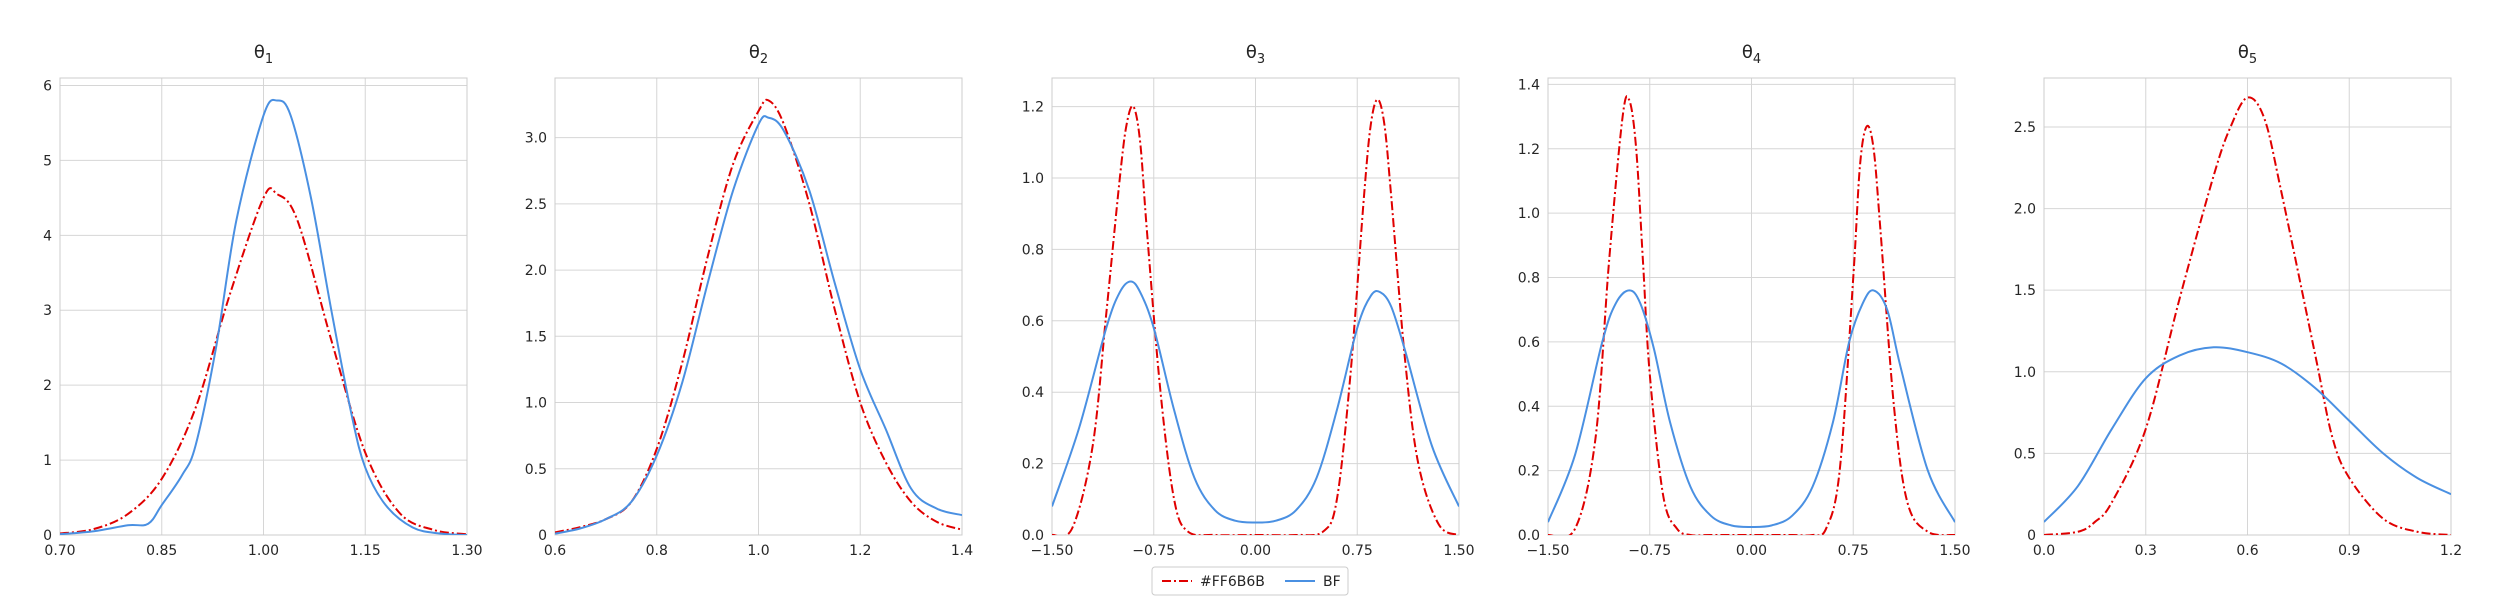 This screenshot has height=600, width=2500. I want to click on panel-title: θ3, so click(1255, 54).